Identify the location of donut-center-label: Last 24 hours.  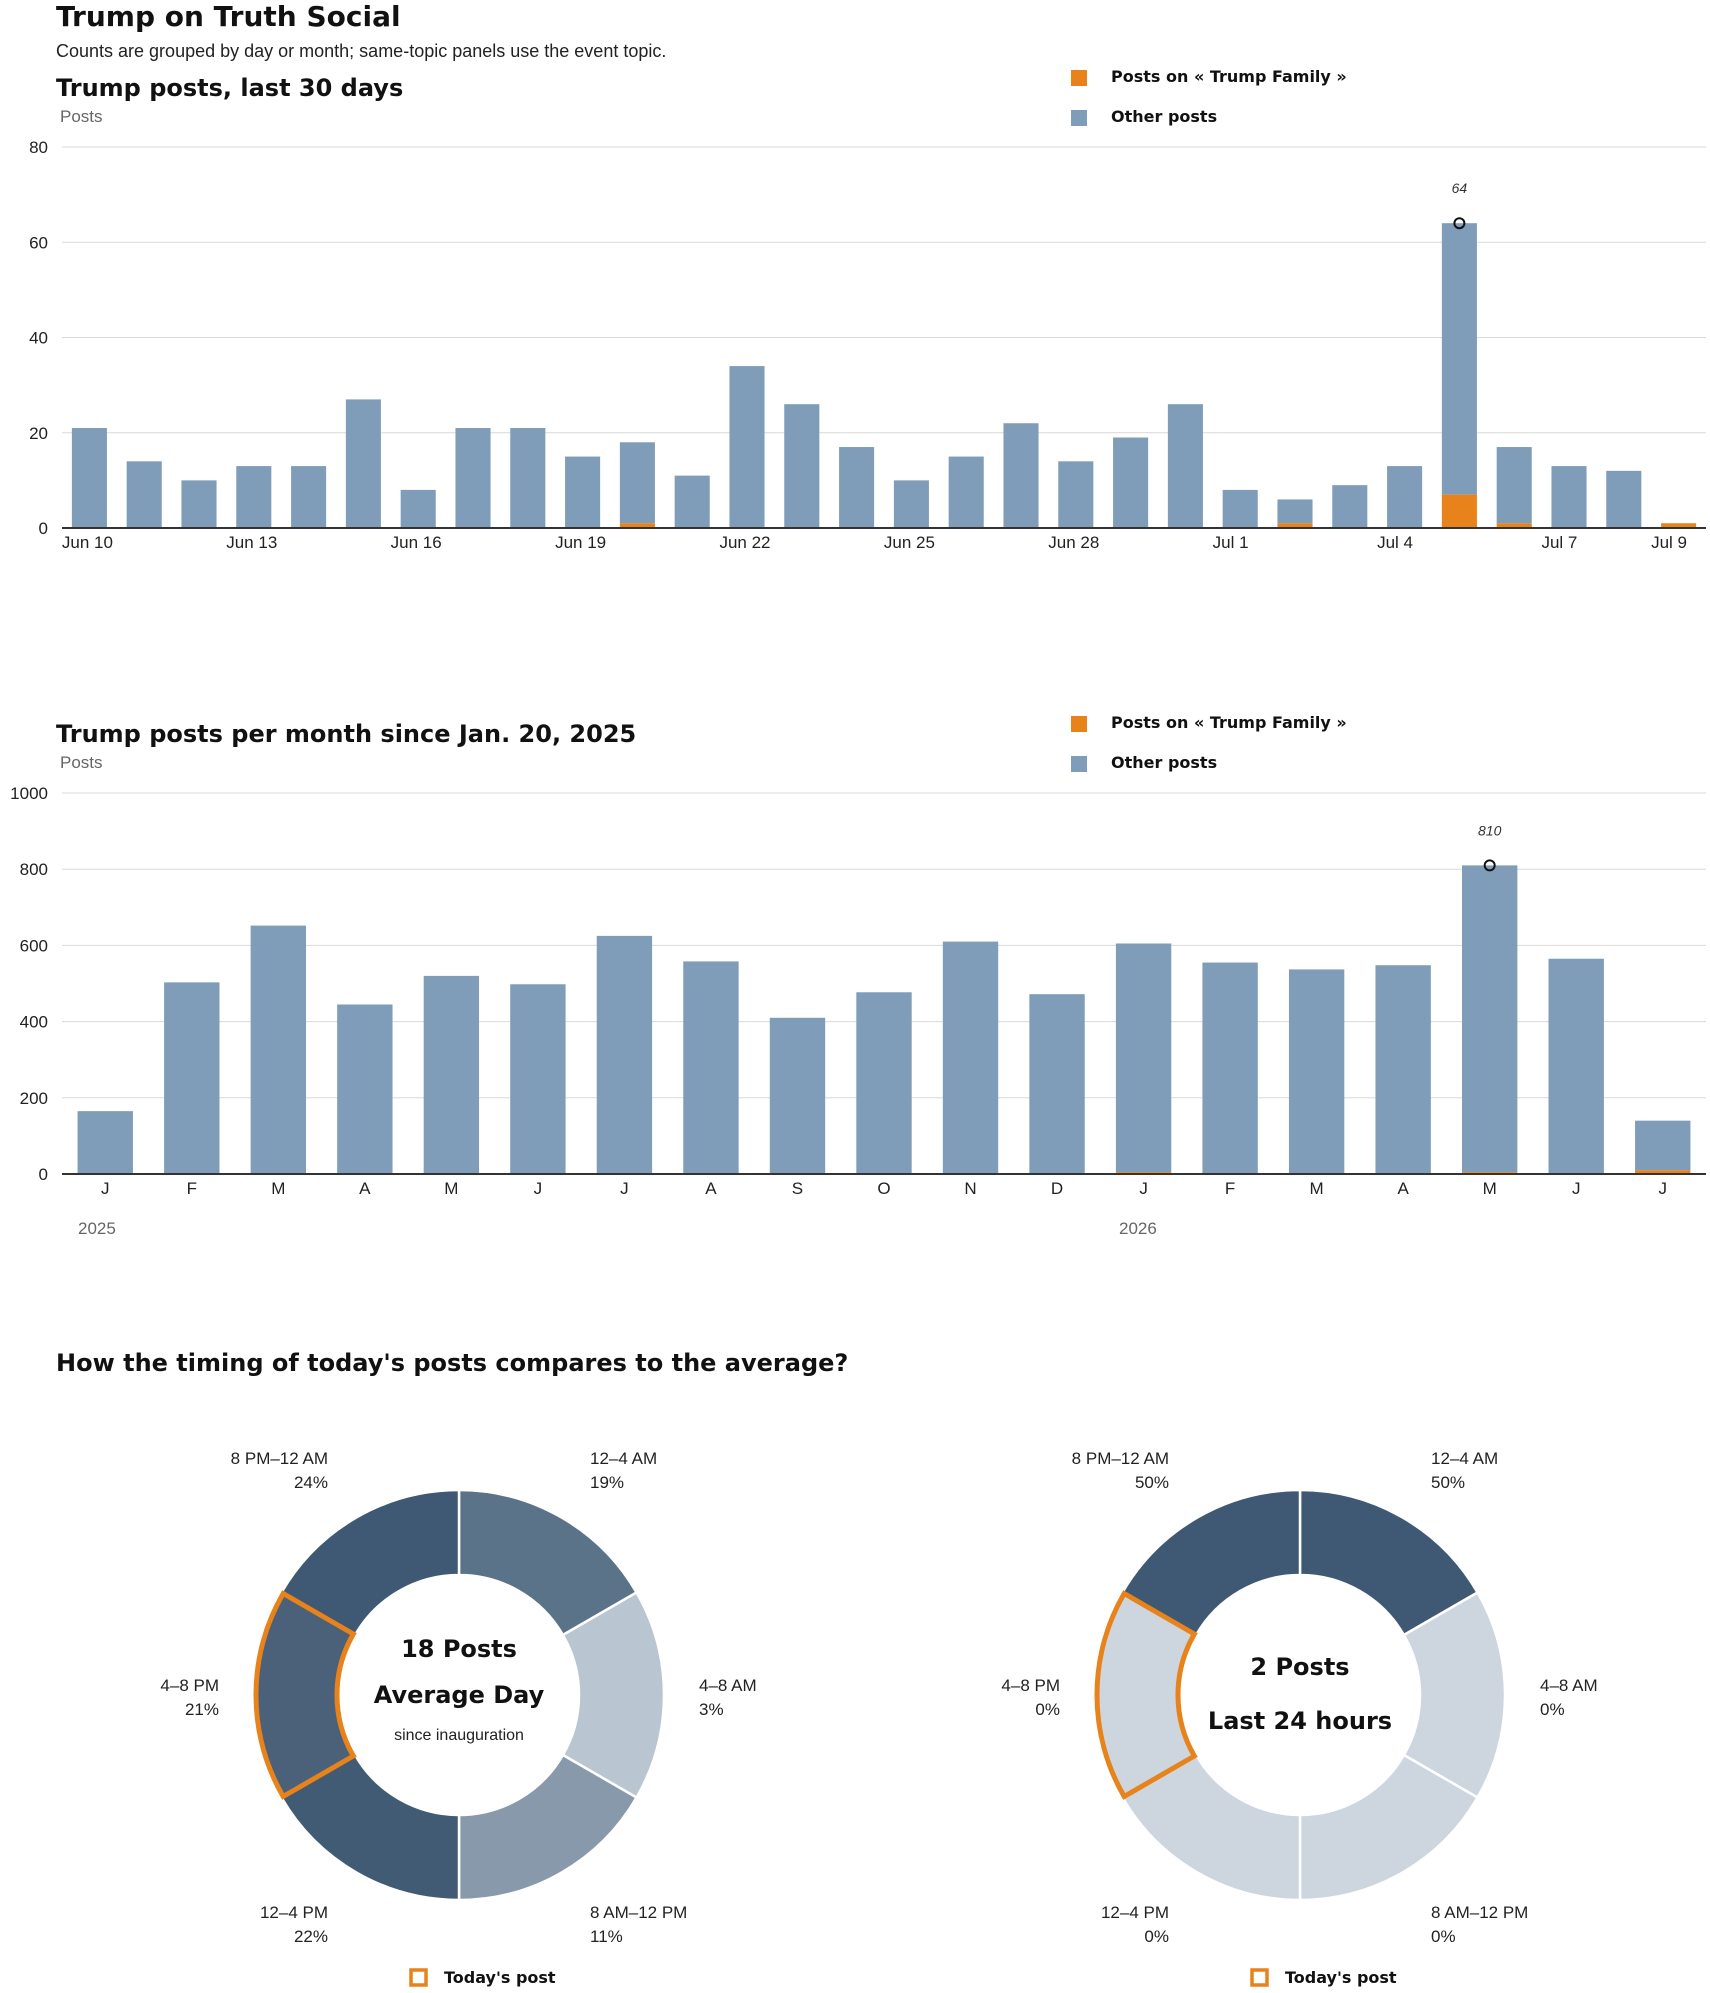
(1300, 1721).